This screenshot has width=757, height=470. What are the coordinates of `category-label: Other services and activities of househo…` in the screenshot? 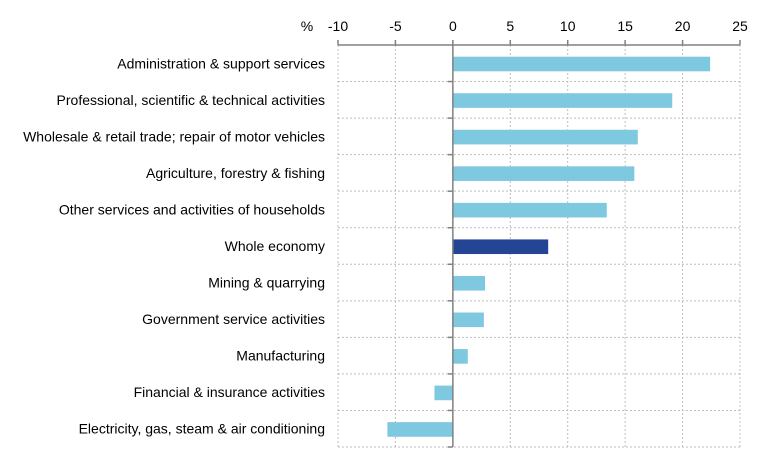 It's located at (192, 209).